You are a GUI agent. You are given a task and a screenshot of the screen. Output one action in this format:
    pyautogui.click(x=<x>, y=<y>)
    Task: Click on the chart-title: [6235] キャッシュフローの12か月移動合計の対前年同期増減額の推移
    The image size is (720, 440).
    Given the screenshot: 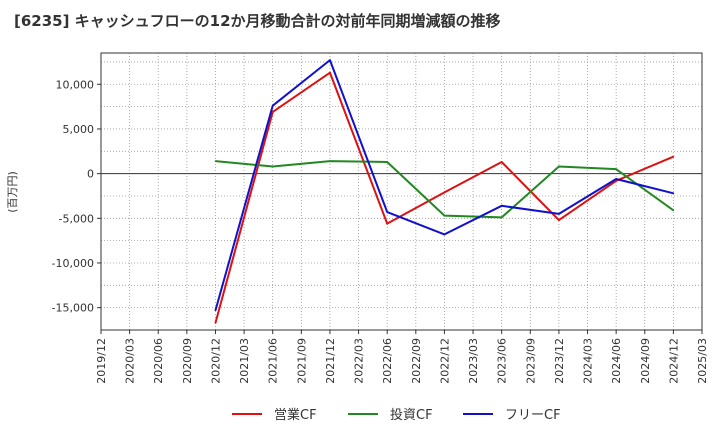 What is the action you would take?
    pyautogui.click(x=257, y=21)
    